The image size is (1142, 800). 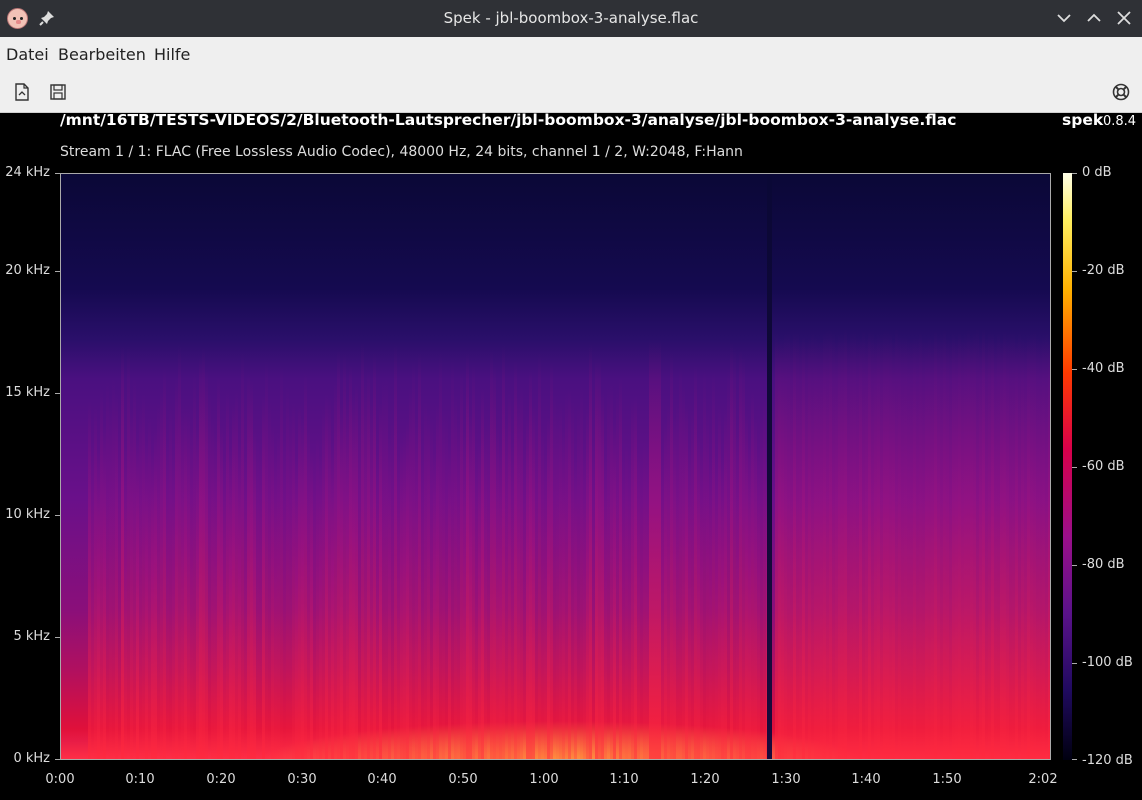 What do you see at coordinates (22, 92) in the screenshot?
I see `open-file-icon` at bounding box center [22, 92].